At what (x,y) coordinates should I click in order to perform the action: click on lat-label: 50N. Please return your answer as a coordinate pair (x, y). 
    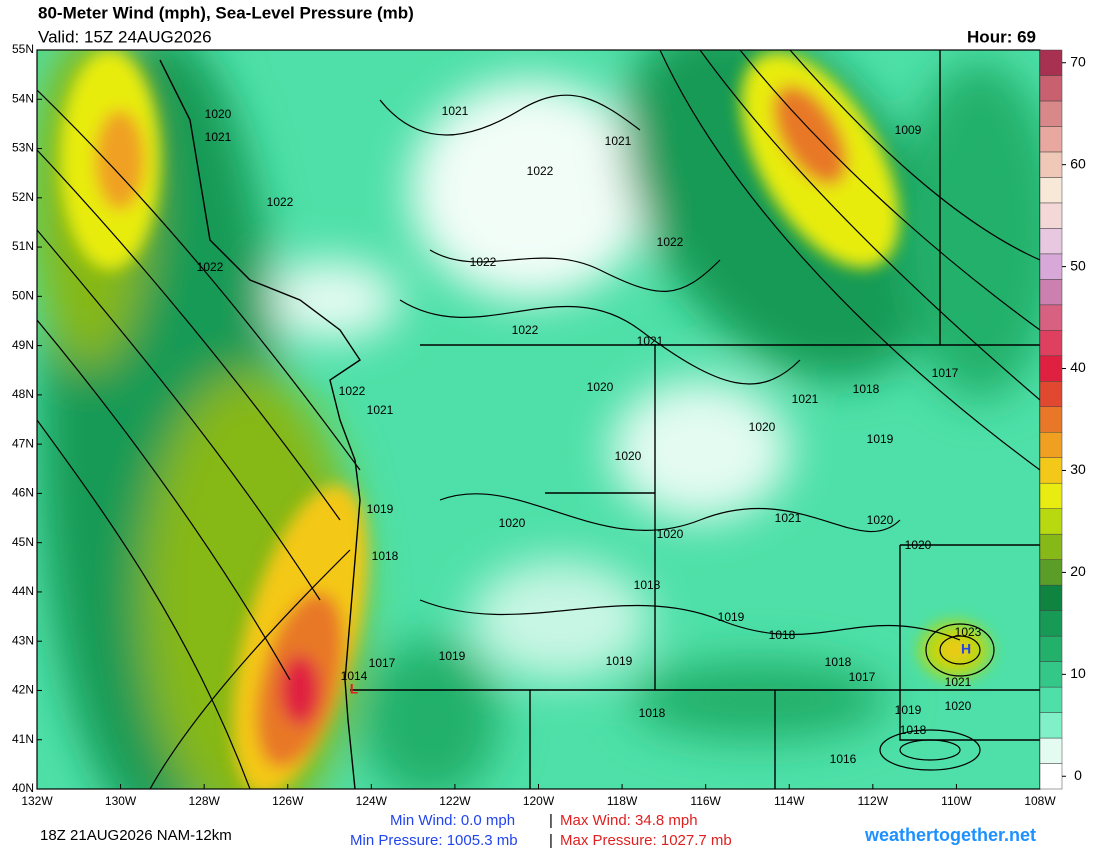
    Looking at the image, I should click on (23, 296).